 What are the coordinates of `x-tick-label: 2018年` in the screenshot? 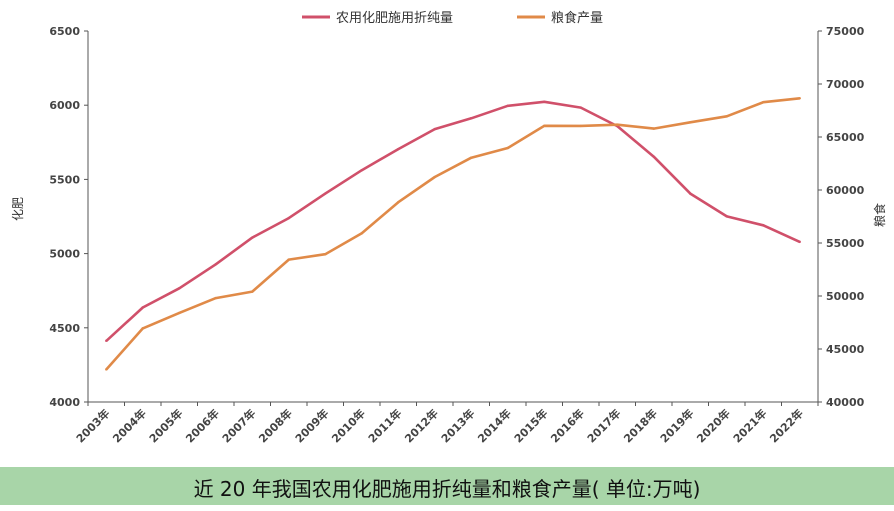 It's located at (640, 425).